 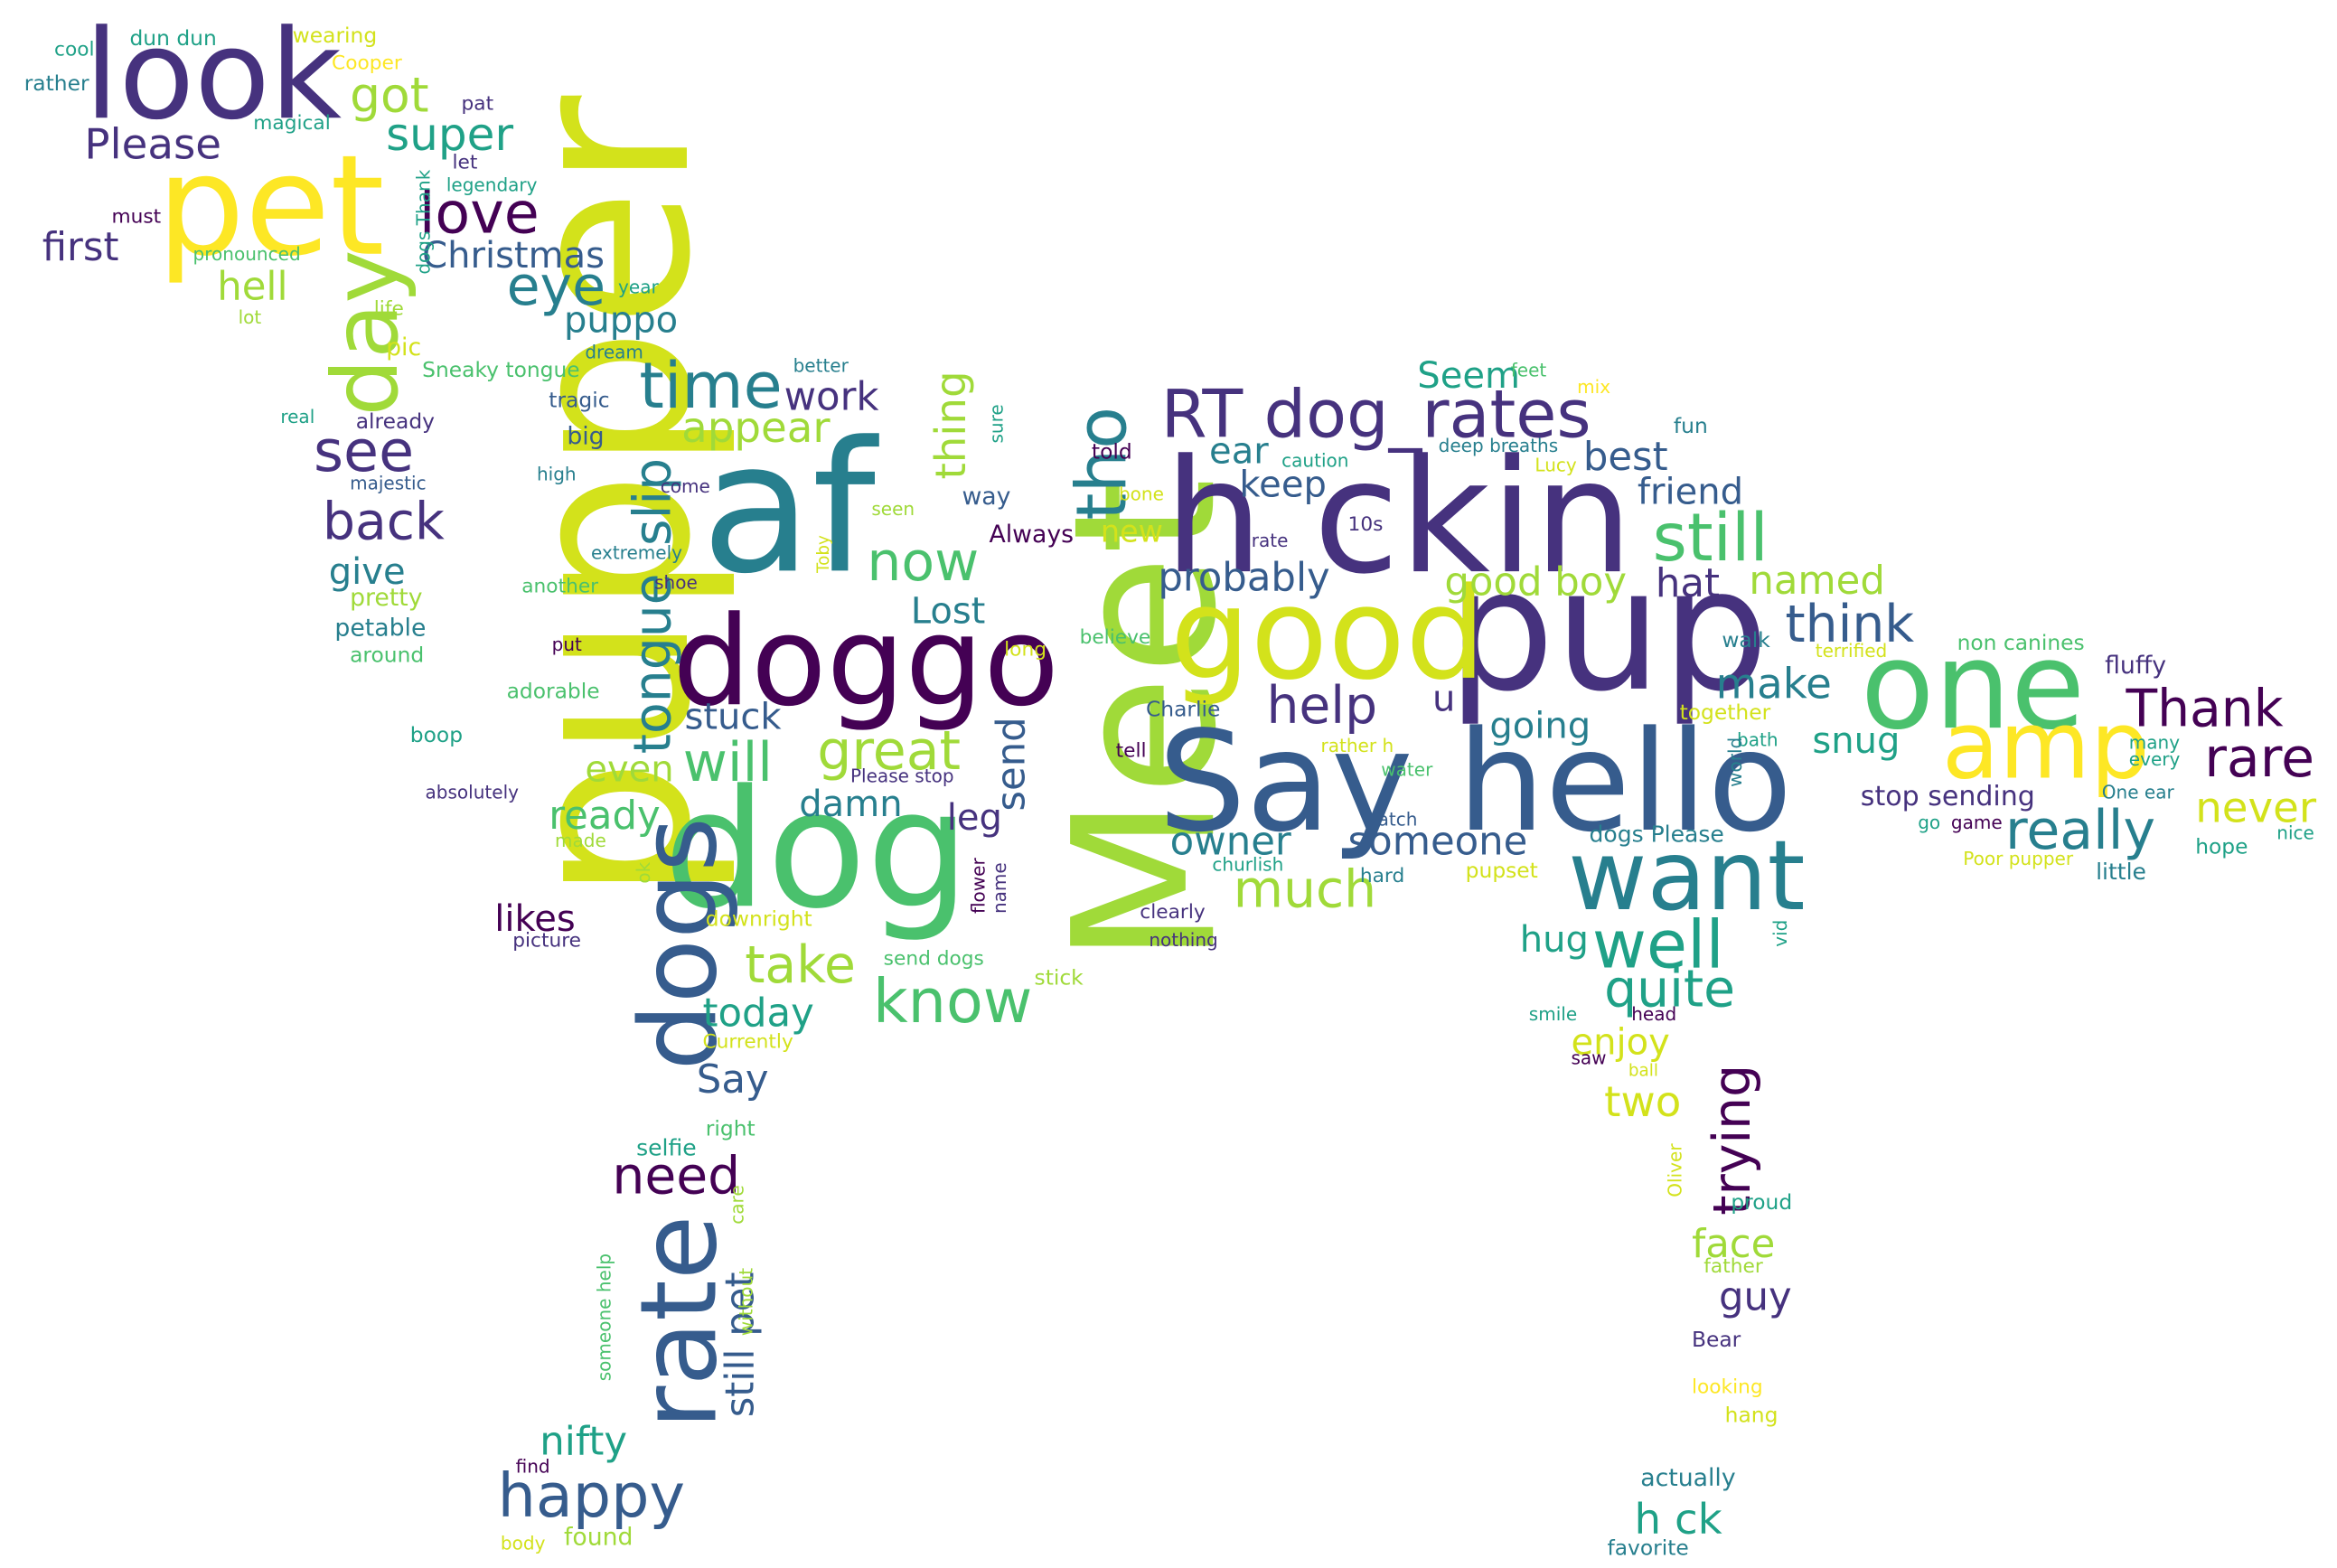 I want to click on cloud-word: Always, so click(x=1032, y=534).